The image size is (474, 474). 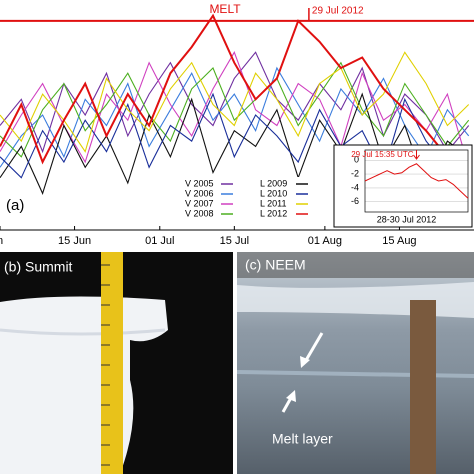 I want to click on legend-label: L 2011, so click(x=273, y=203).